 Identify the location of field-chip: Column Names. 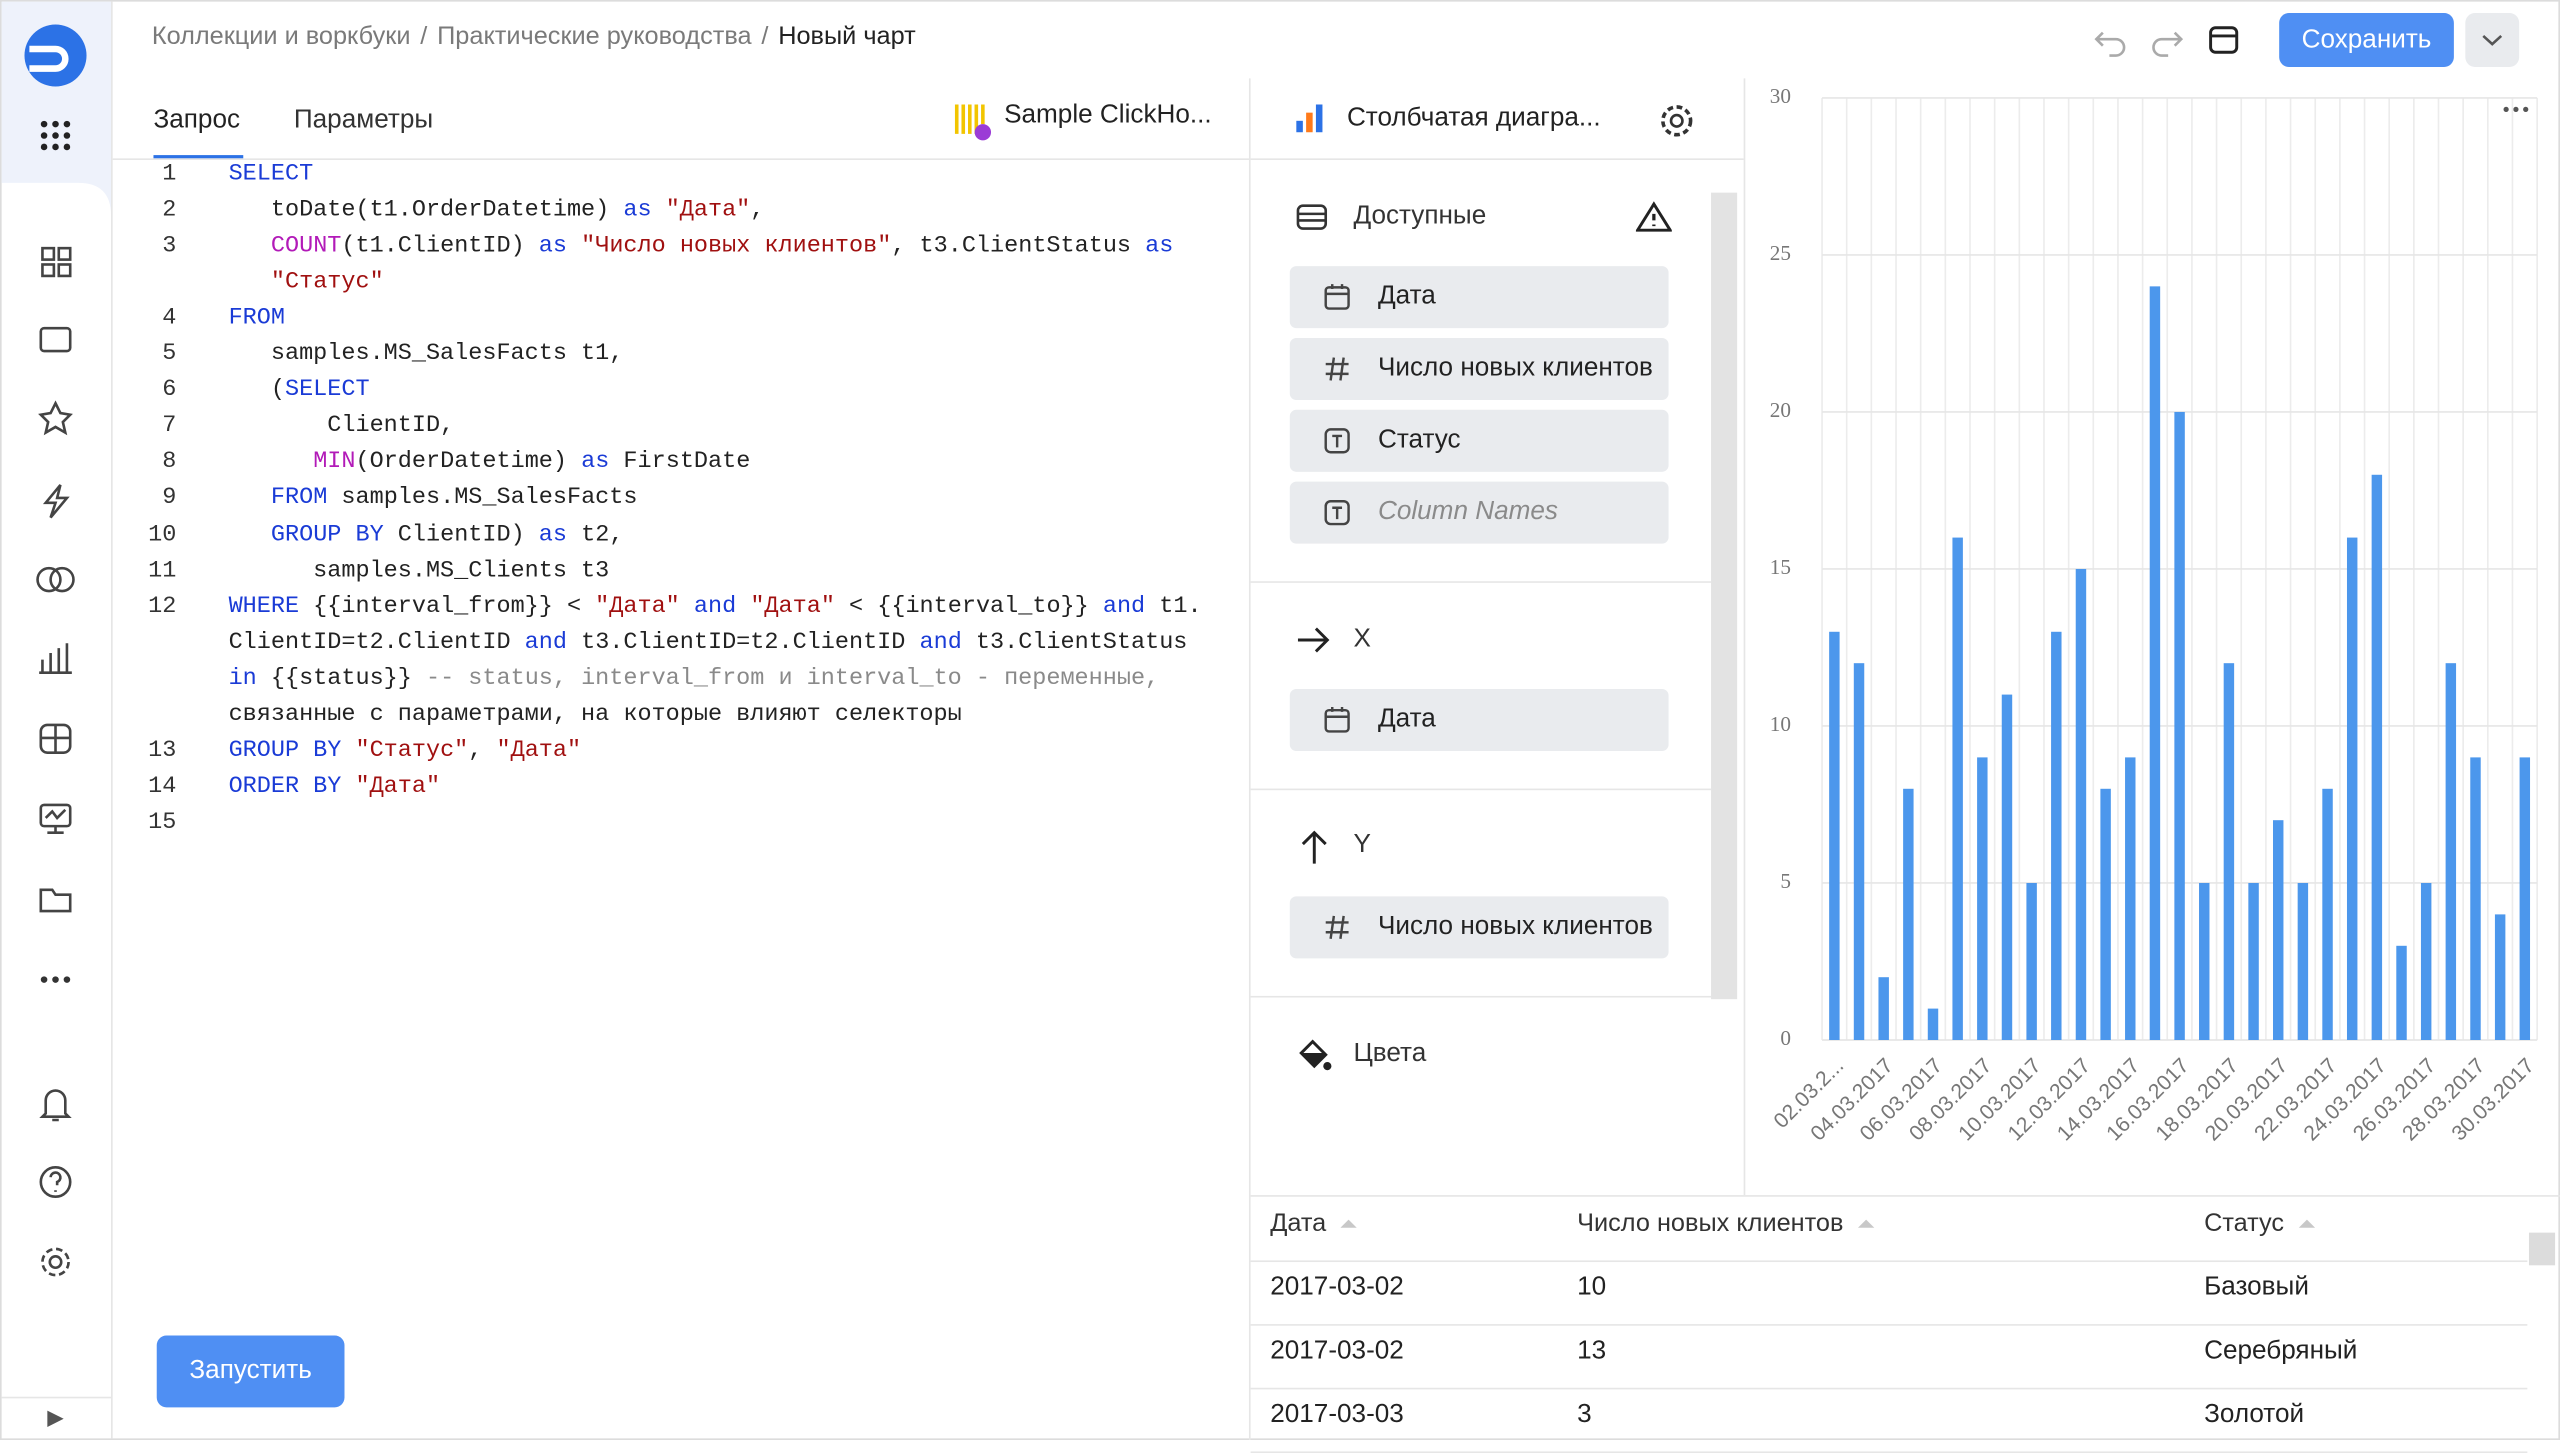
(1479, 513).